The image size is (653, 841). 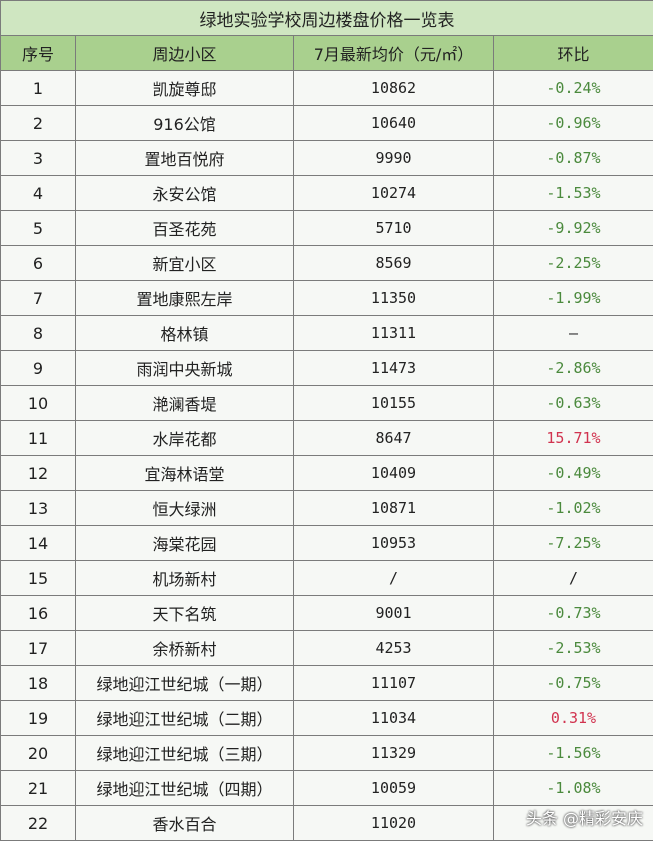 I want to click on table-row: 5 百圣花苑 5710 -9.92%, so click(x=326, y=228).